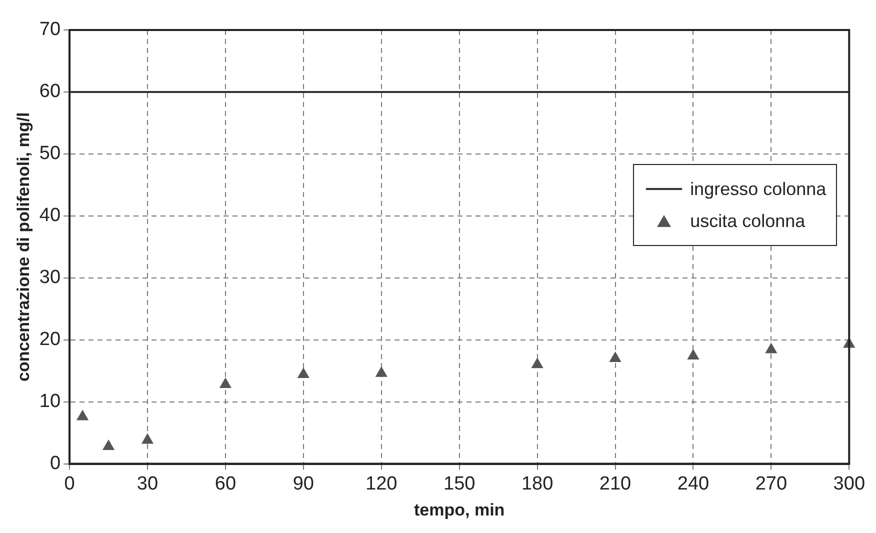 The width and height of the screenshot is (876, 533). I want to click on x-tick-label: 90, so click(303, 483).